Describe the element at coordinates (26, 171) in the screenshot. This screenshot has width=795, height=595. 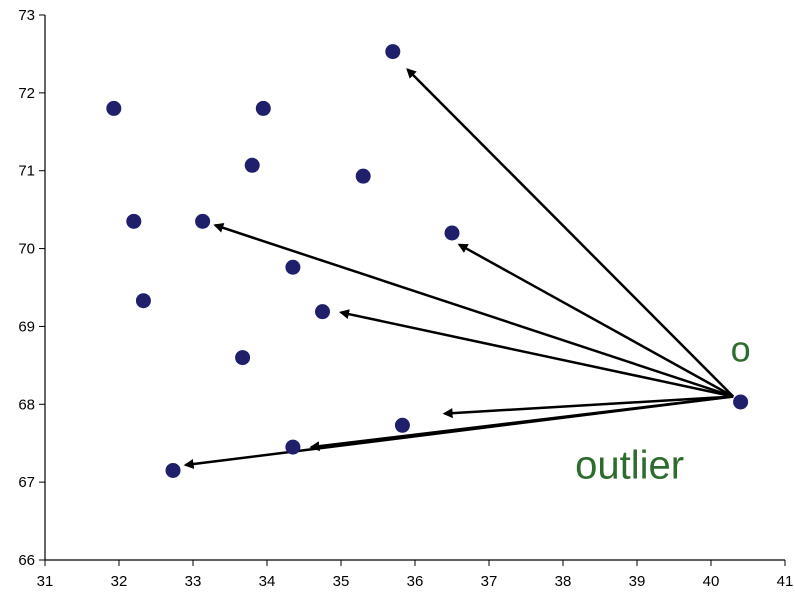
I see `y-tick-label: 71` at that location.